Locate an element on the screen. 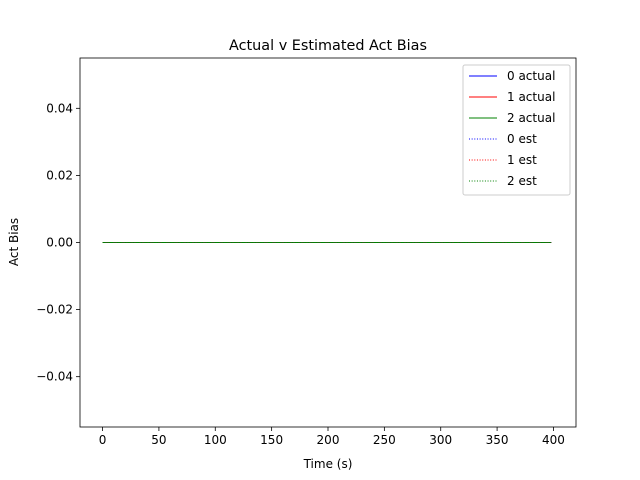 The height and width of the screenshot is (480, 640). legend-label: 0 est is located at coordinates (522, 139).